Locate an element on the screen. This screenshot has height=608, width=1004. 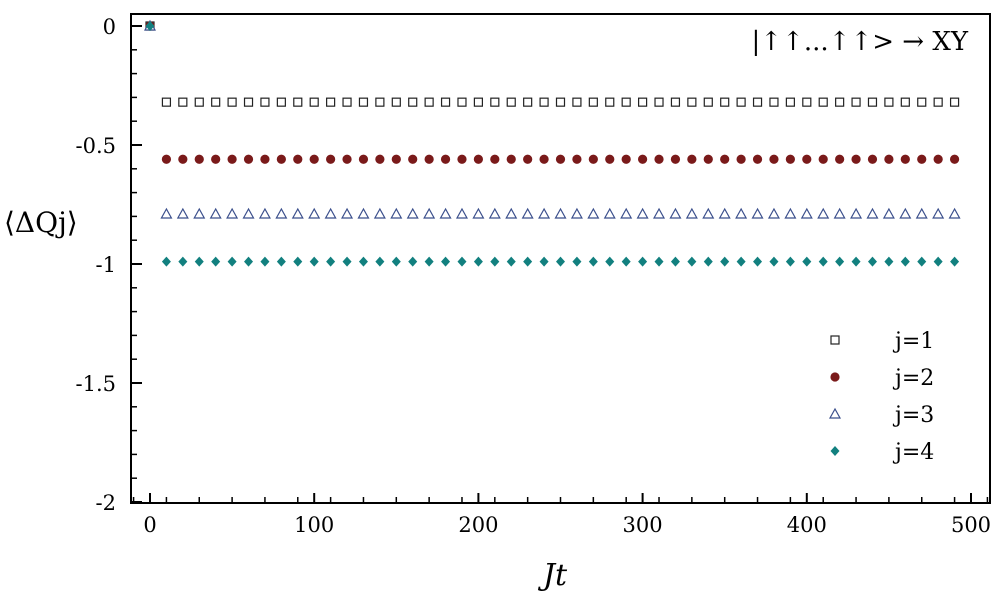
x-tick-label: 100 is located at coordinates (314, 525).